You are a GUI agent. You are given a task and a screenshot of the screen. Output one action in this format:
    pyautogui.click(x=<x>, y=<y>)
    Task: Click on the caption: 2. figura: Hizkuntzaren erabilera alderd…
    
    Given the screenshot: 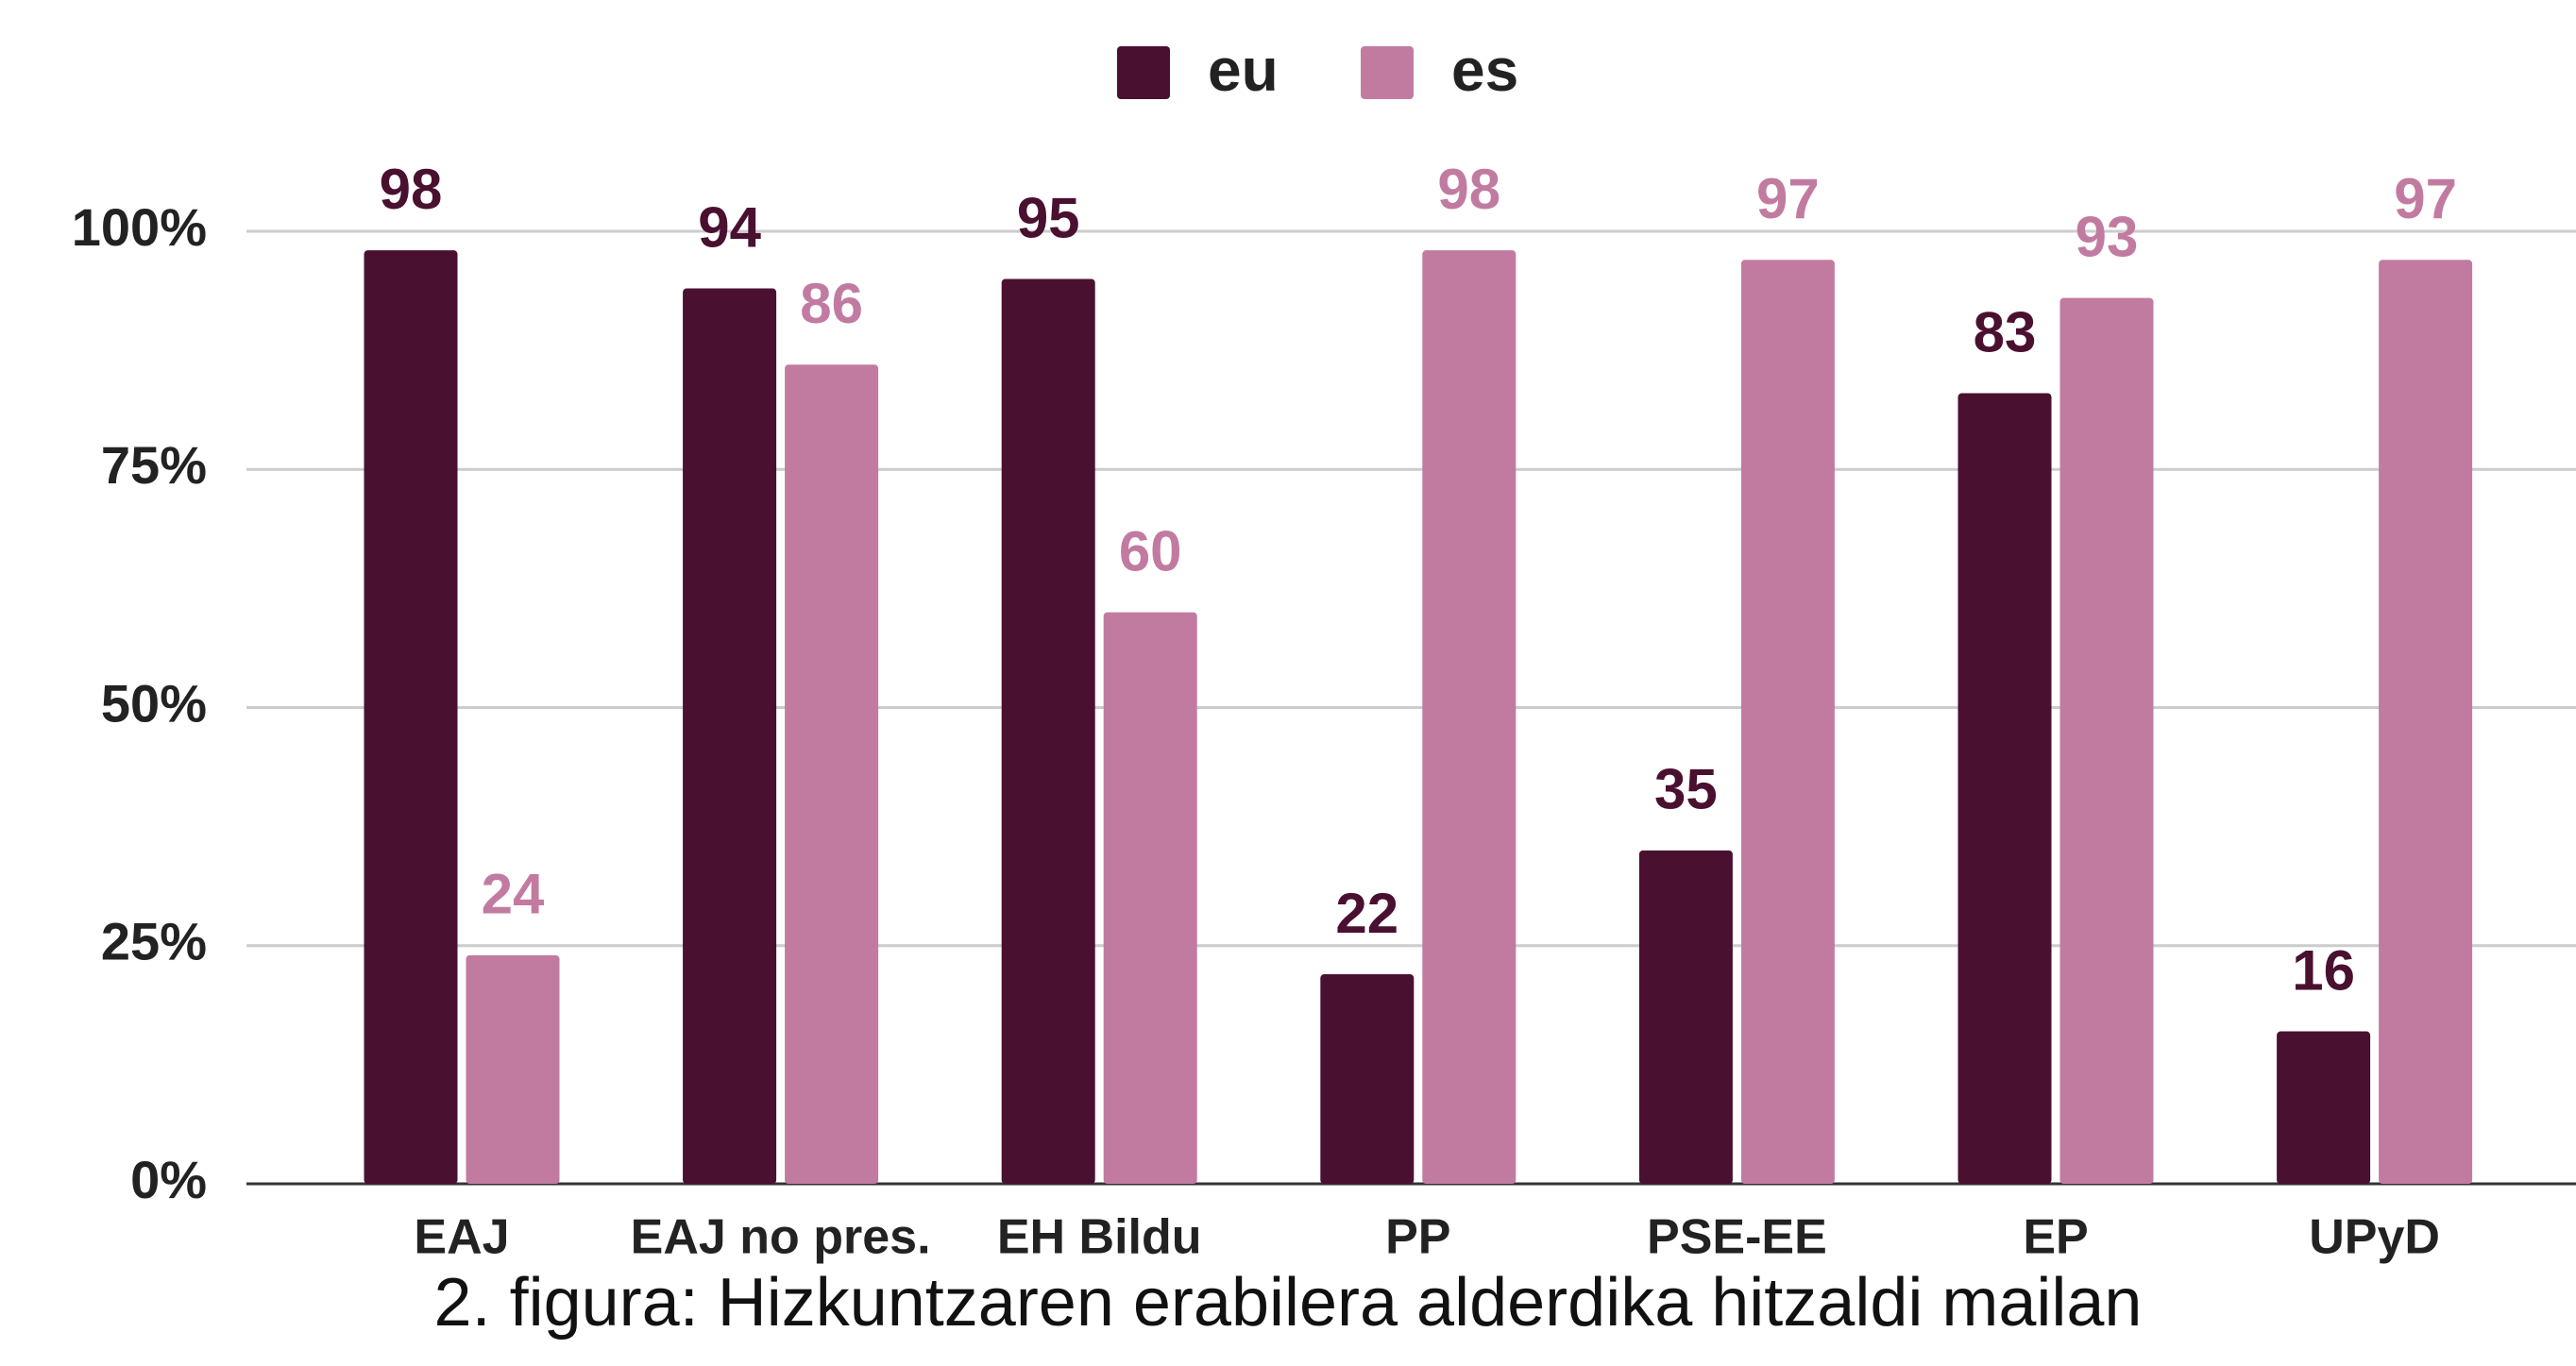 What is the action you would take?
    pyautogui.click(x=1288, y=1303)
    